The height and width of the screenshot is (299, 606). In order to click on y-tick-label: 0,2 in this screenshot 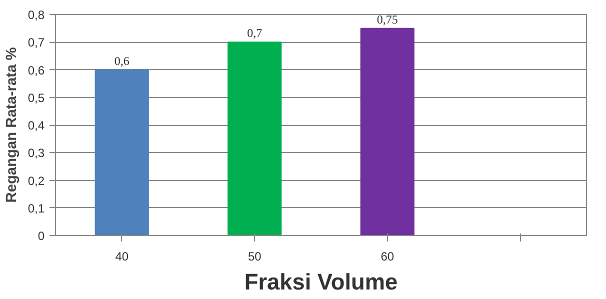, I will do `click(36, 181)`.